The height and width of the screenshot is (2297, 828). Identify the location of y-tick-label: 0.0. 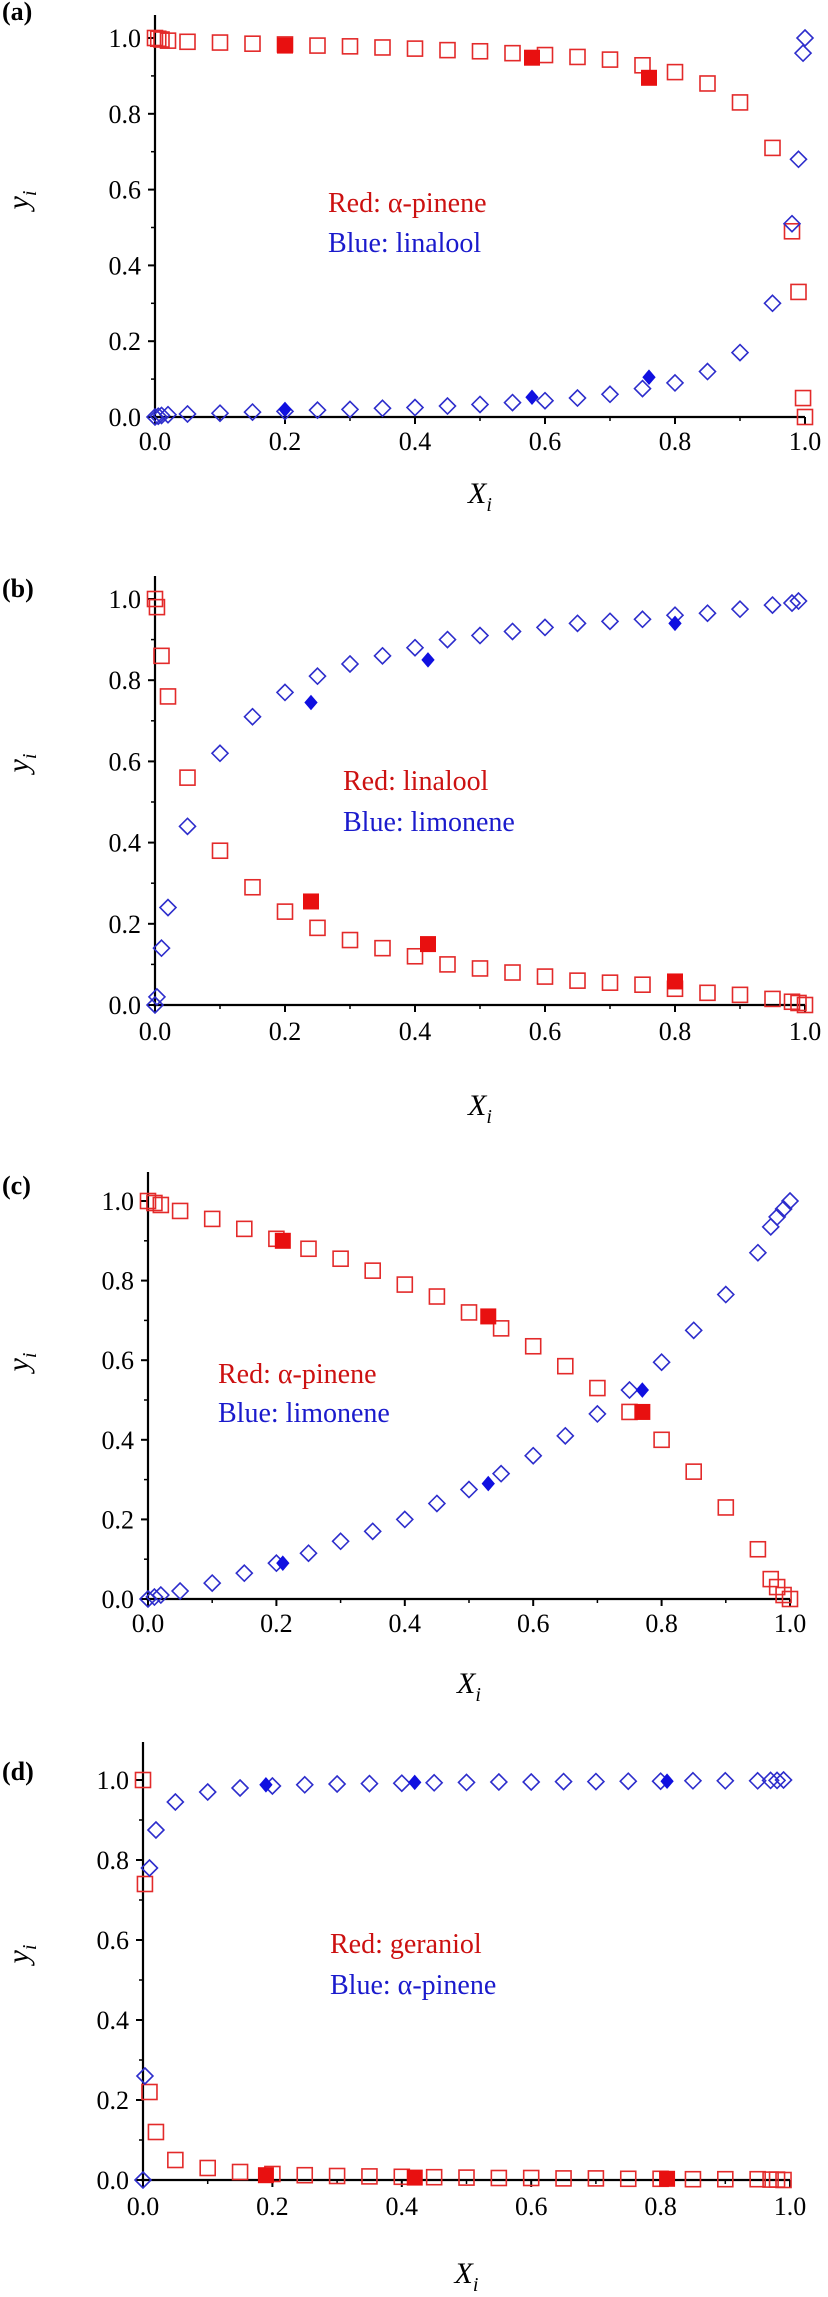
(118, 1599).